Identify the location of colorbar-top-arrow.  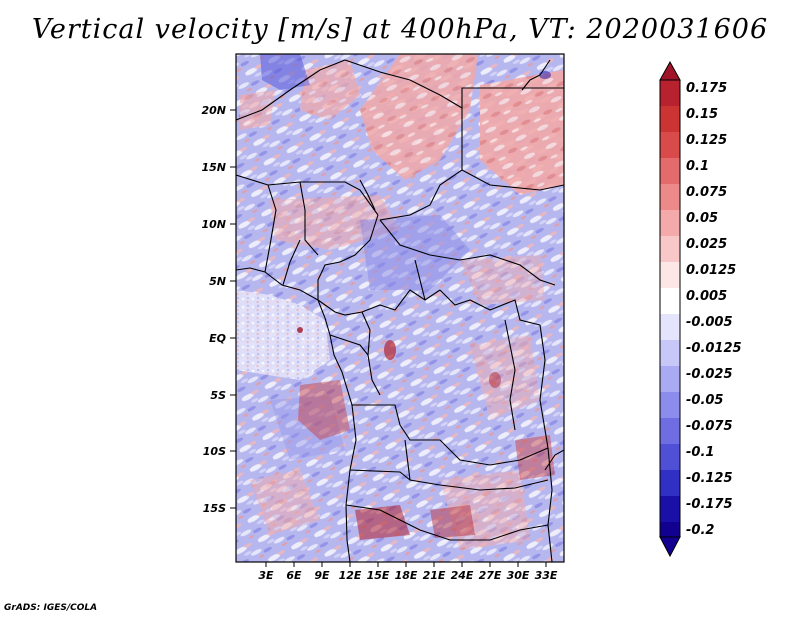
(670, 70).